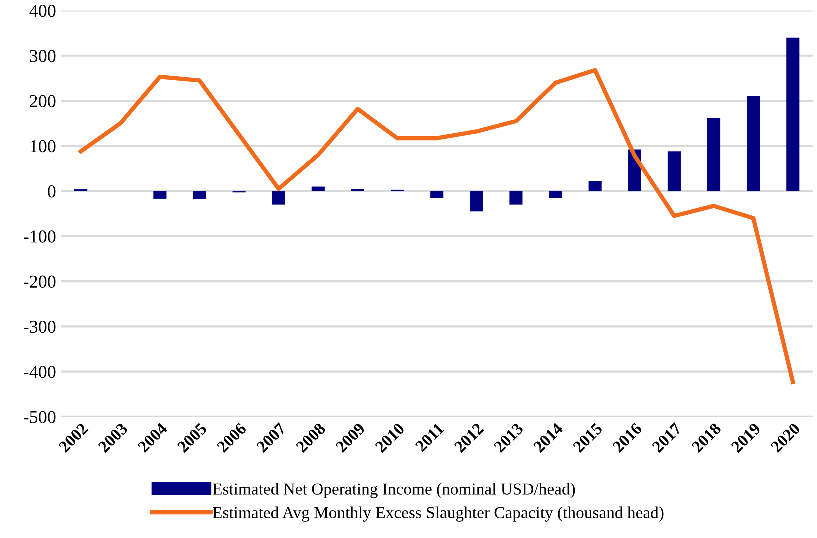 The width and height of the screenshot is (817, 538). Describe the element at coordinates (40, 327) in the screenshot. I see `y-tick-label: -300` at that location.